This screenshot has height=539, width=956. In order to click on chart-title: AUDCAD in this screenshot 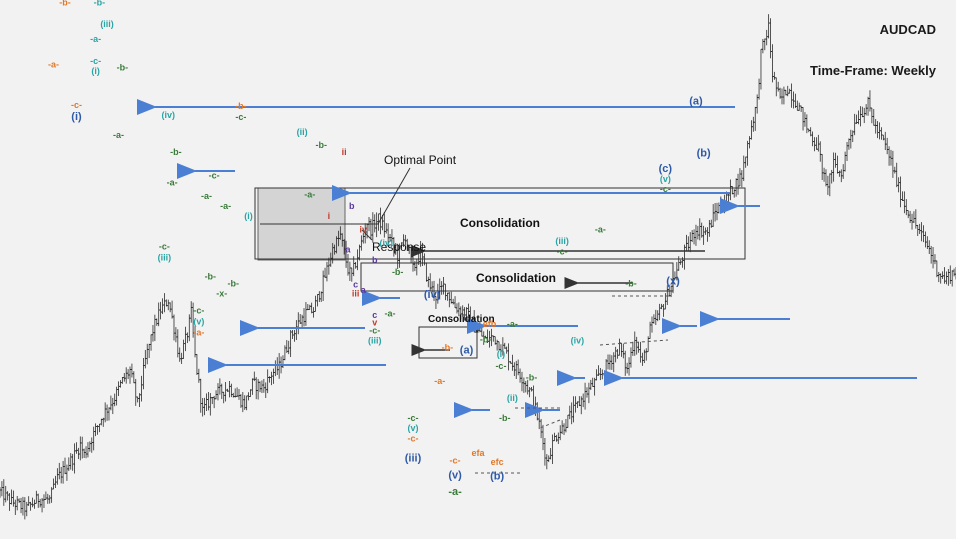, I will do `click(908, 29)`.